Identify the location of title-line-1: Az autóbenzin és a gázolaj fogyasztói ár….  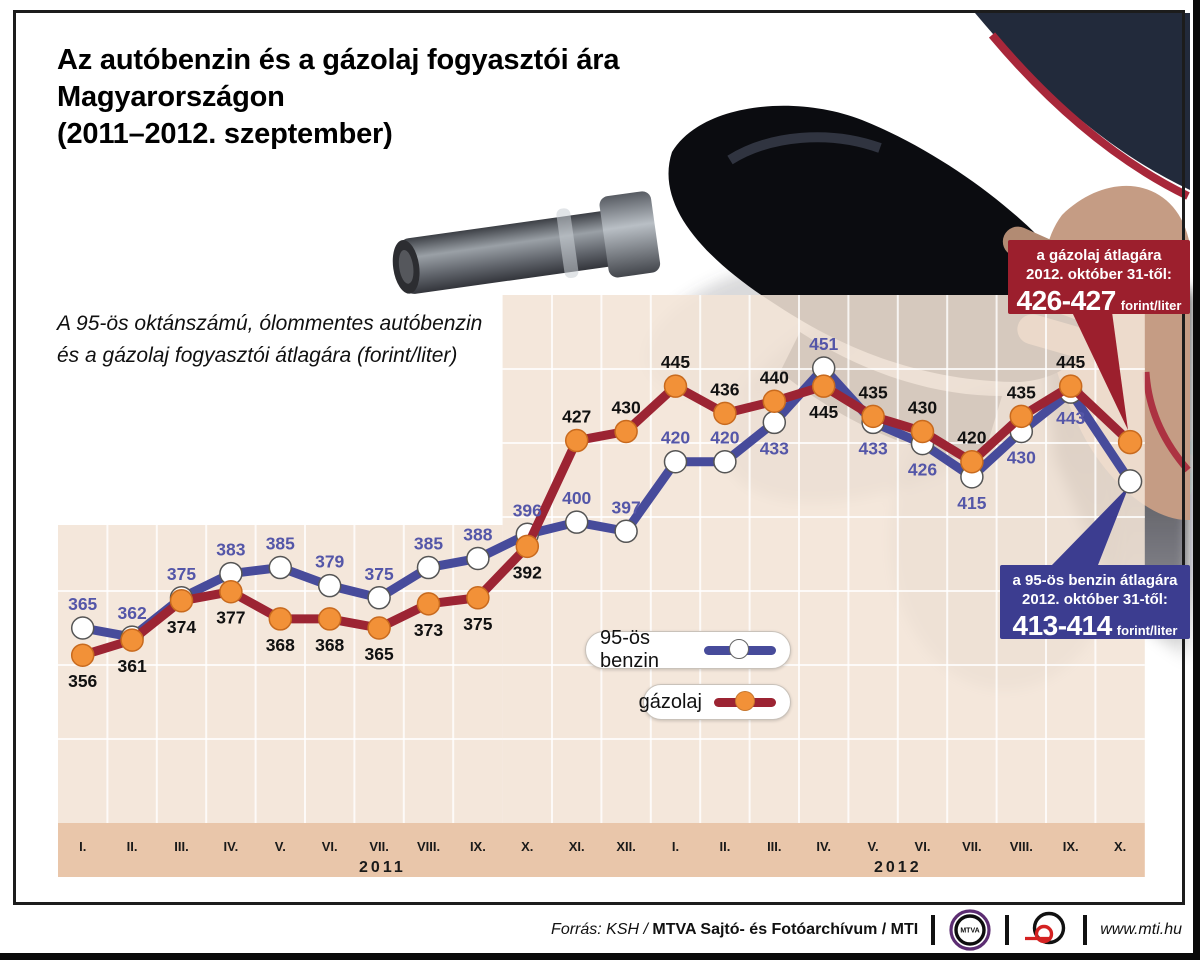
(338, 60).